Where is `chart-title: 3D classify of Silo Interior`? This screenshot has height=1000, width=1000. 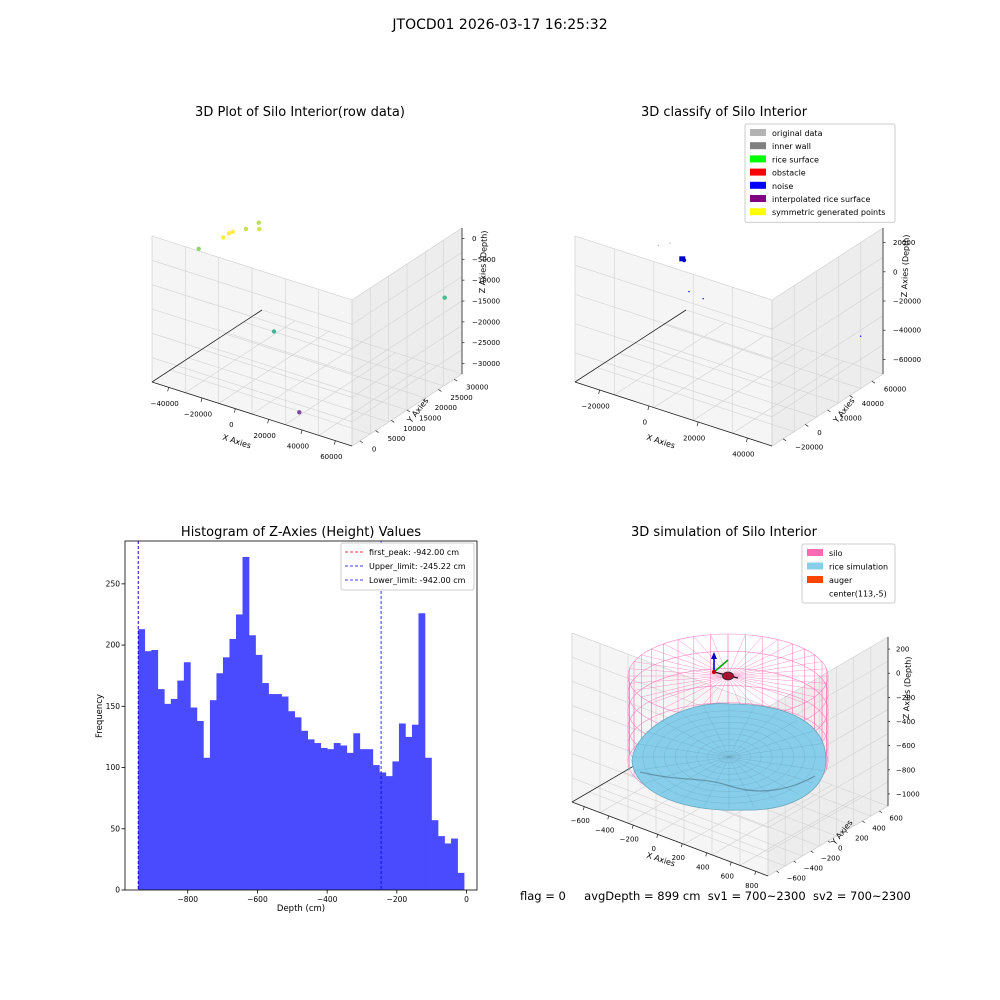 chart-title: 3D classify of Silo Interior is located at coordinates (724, 112).